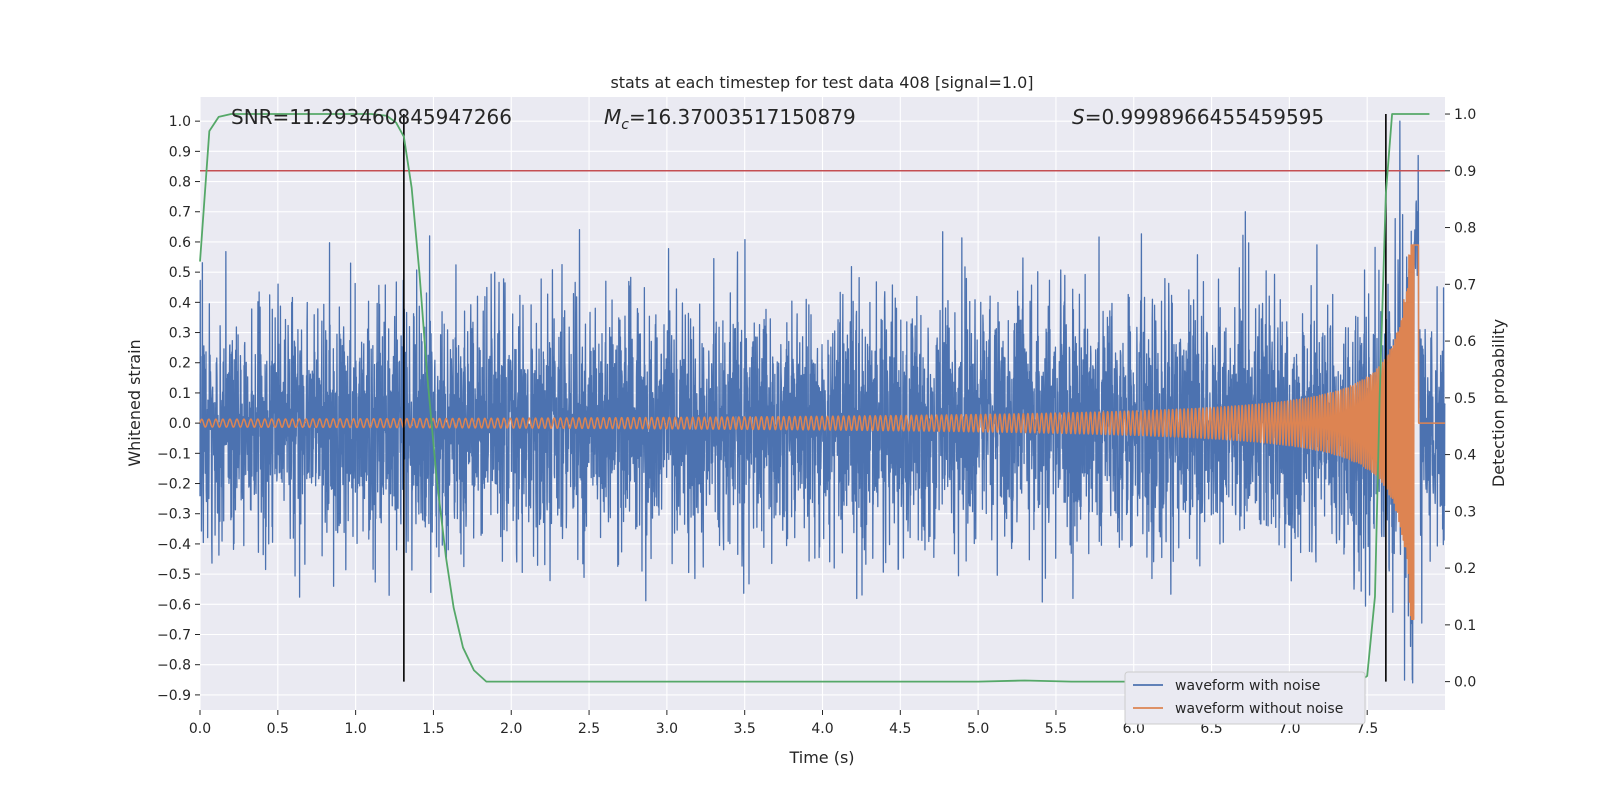 Image resolution: width=1600 pixels, height=800 pixels. What do you see at coordinates (200, 729) in the screenshot?
I see `x-tick-label: 0.0` at bounding box center [200, 729].